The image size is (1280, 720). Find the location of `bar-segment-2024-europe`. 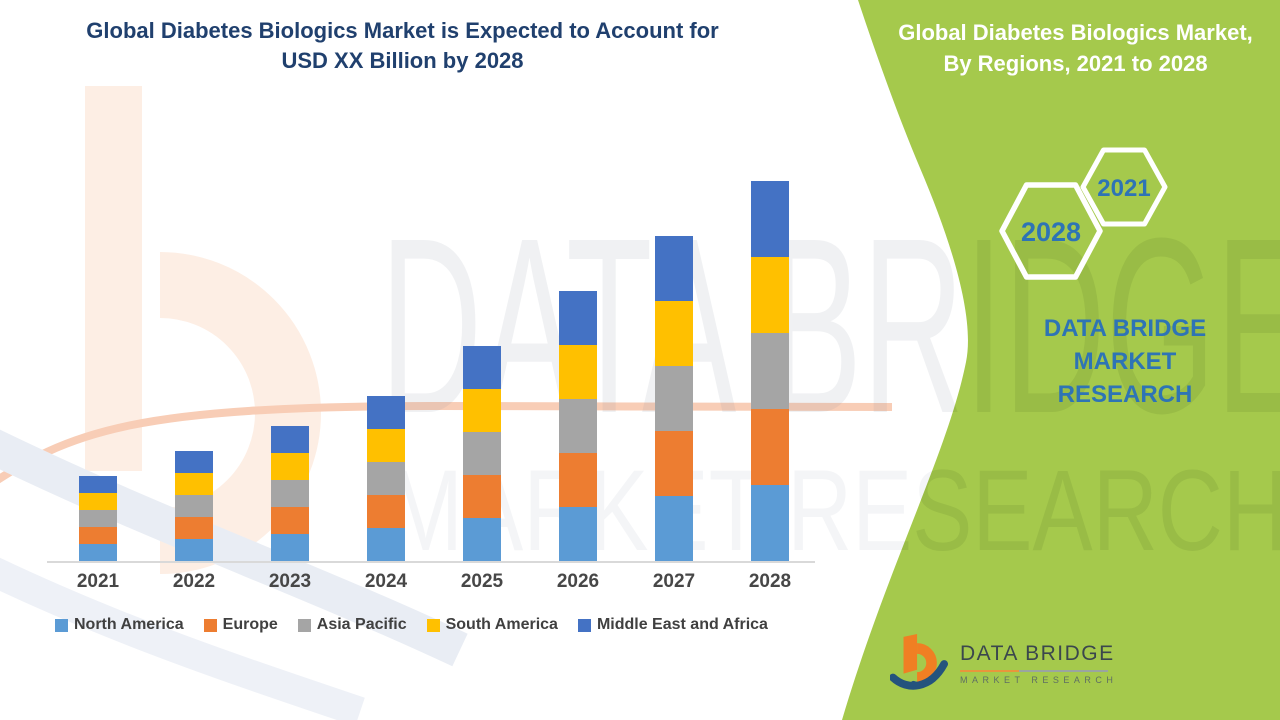

bar-segment-2024-europe is located at coordinates (386, 511).